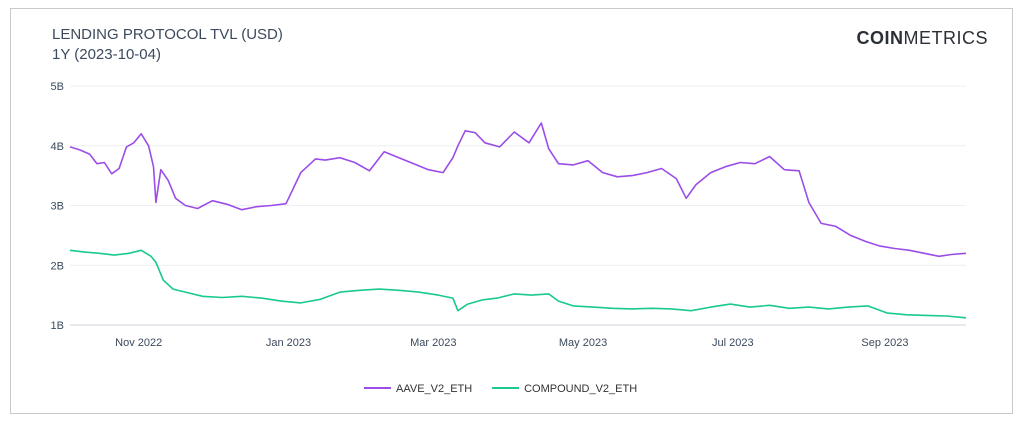  I want to click on y-tick-label: 3B, so click(57, 207).